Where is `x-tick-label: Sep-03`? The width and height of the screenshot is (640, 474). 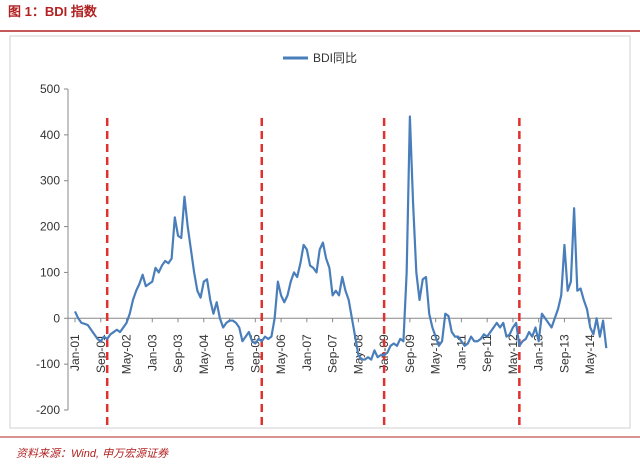
x-tick-label: Sep-03 is located at coordinates (178, 353).